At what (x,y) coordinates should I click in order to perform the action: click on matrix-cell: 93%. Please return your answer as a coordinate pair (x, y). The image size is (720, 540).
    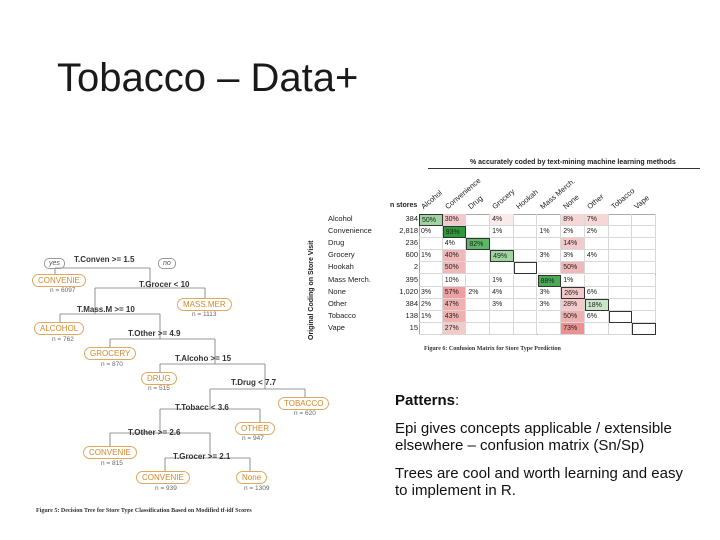
    Looking at the image, I should click on (454, 232).